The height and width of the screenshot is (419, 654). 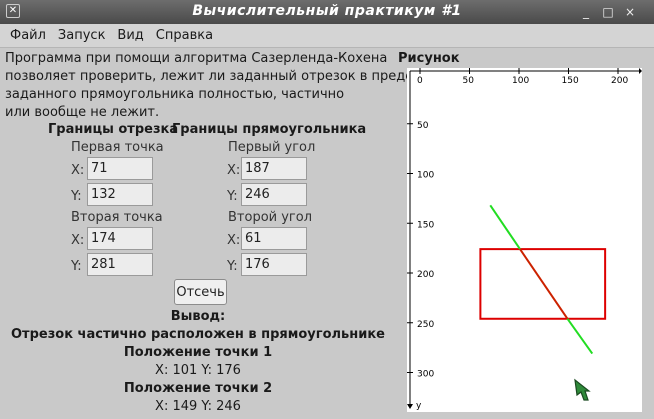 What do you see at coordinates (78, 240) in the screenshot?
I see `segment-p2-x-label: X:` at bounding box center [78, 240].